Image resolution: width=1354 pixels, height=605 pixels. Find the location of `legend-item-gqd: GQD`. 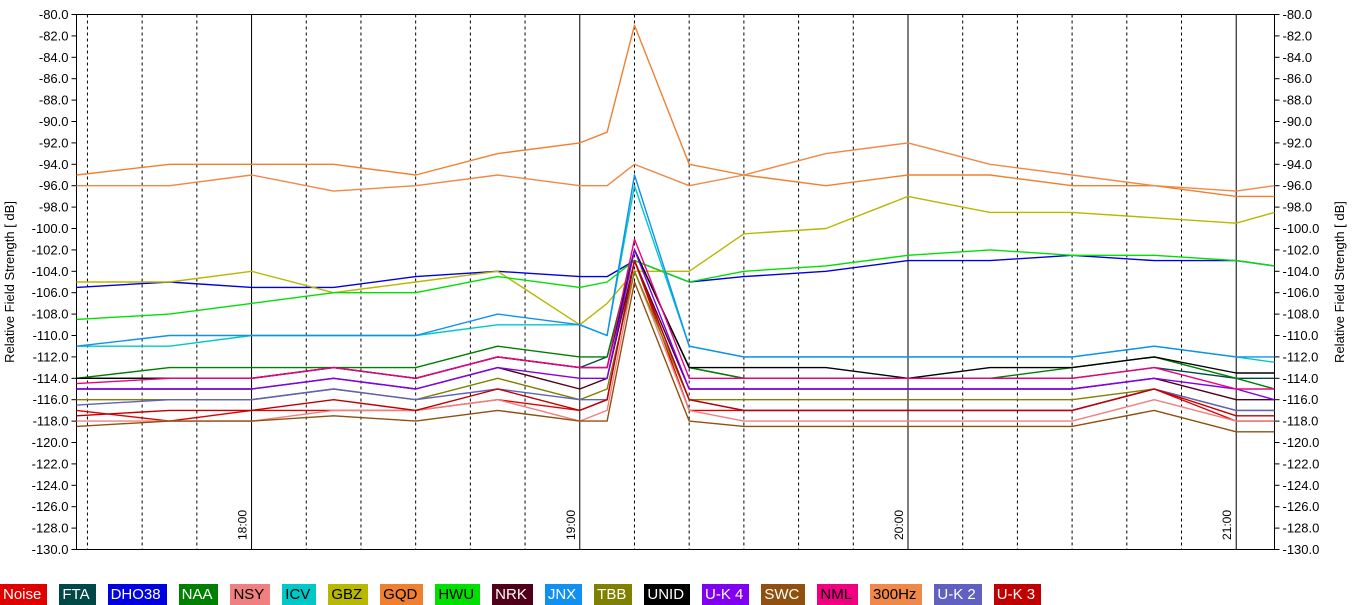

legend-item-gqd: GQD is located at coordinates (402, 594).